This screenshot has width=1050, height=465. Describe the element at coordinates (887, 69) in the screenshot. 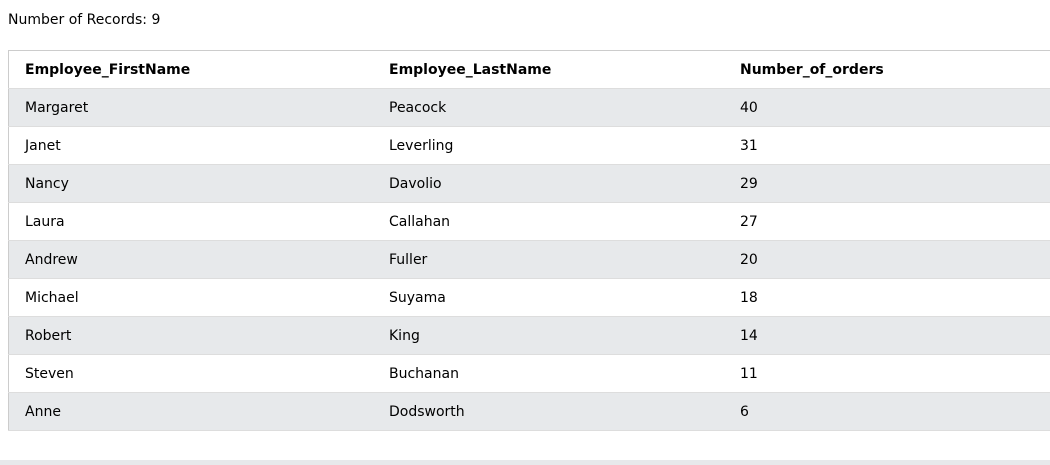

I see `column-header-number-of-orders: Number_of_orders` at that location.